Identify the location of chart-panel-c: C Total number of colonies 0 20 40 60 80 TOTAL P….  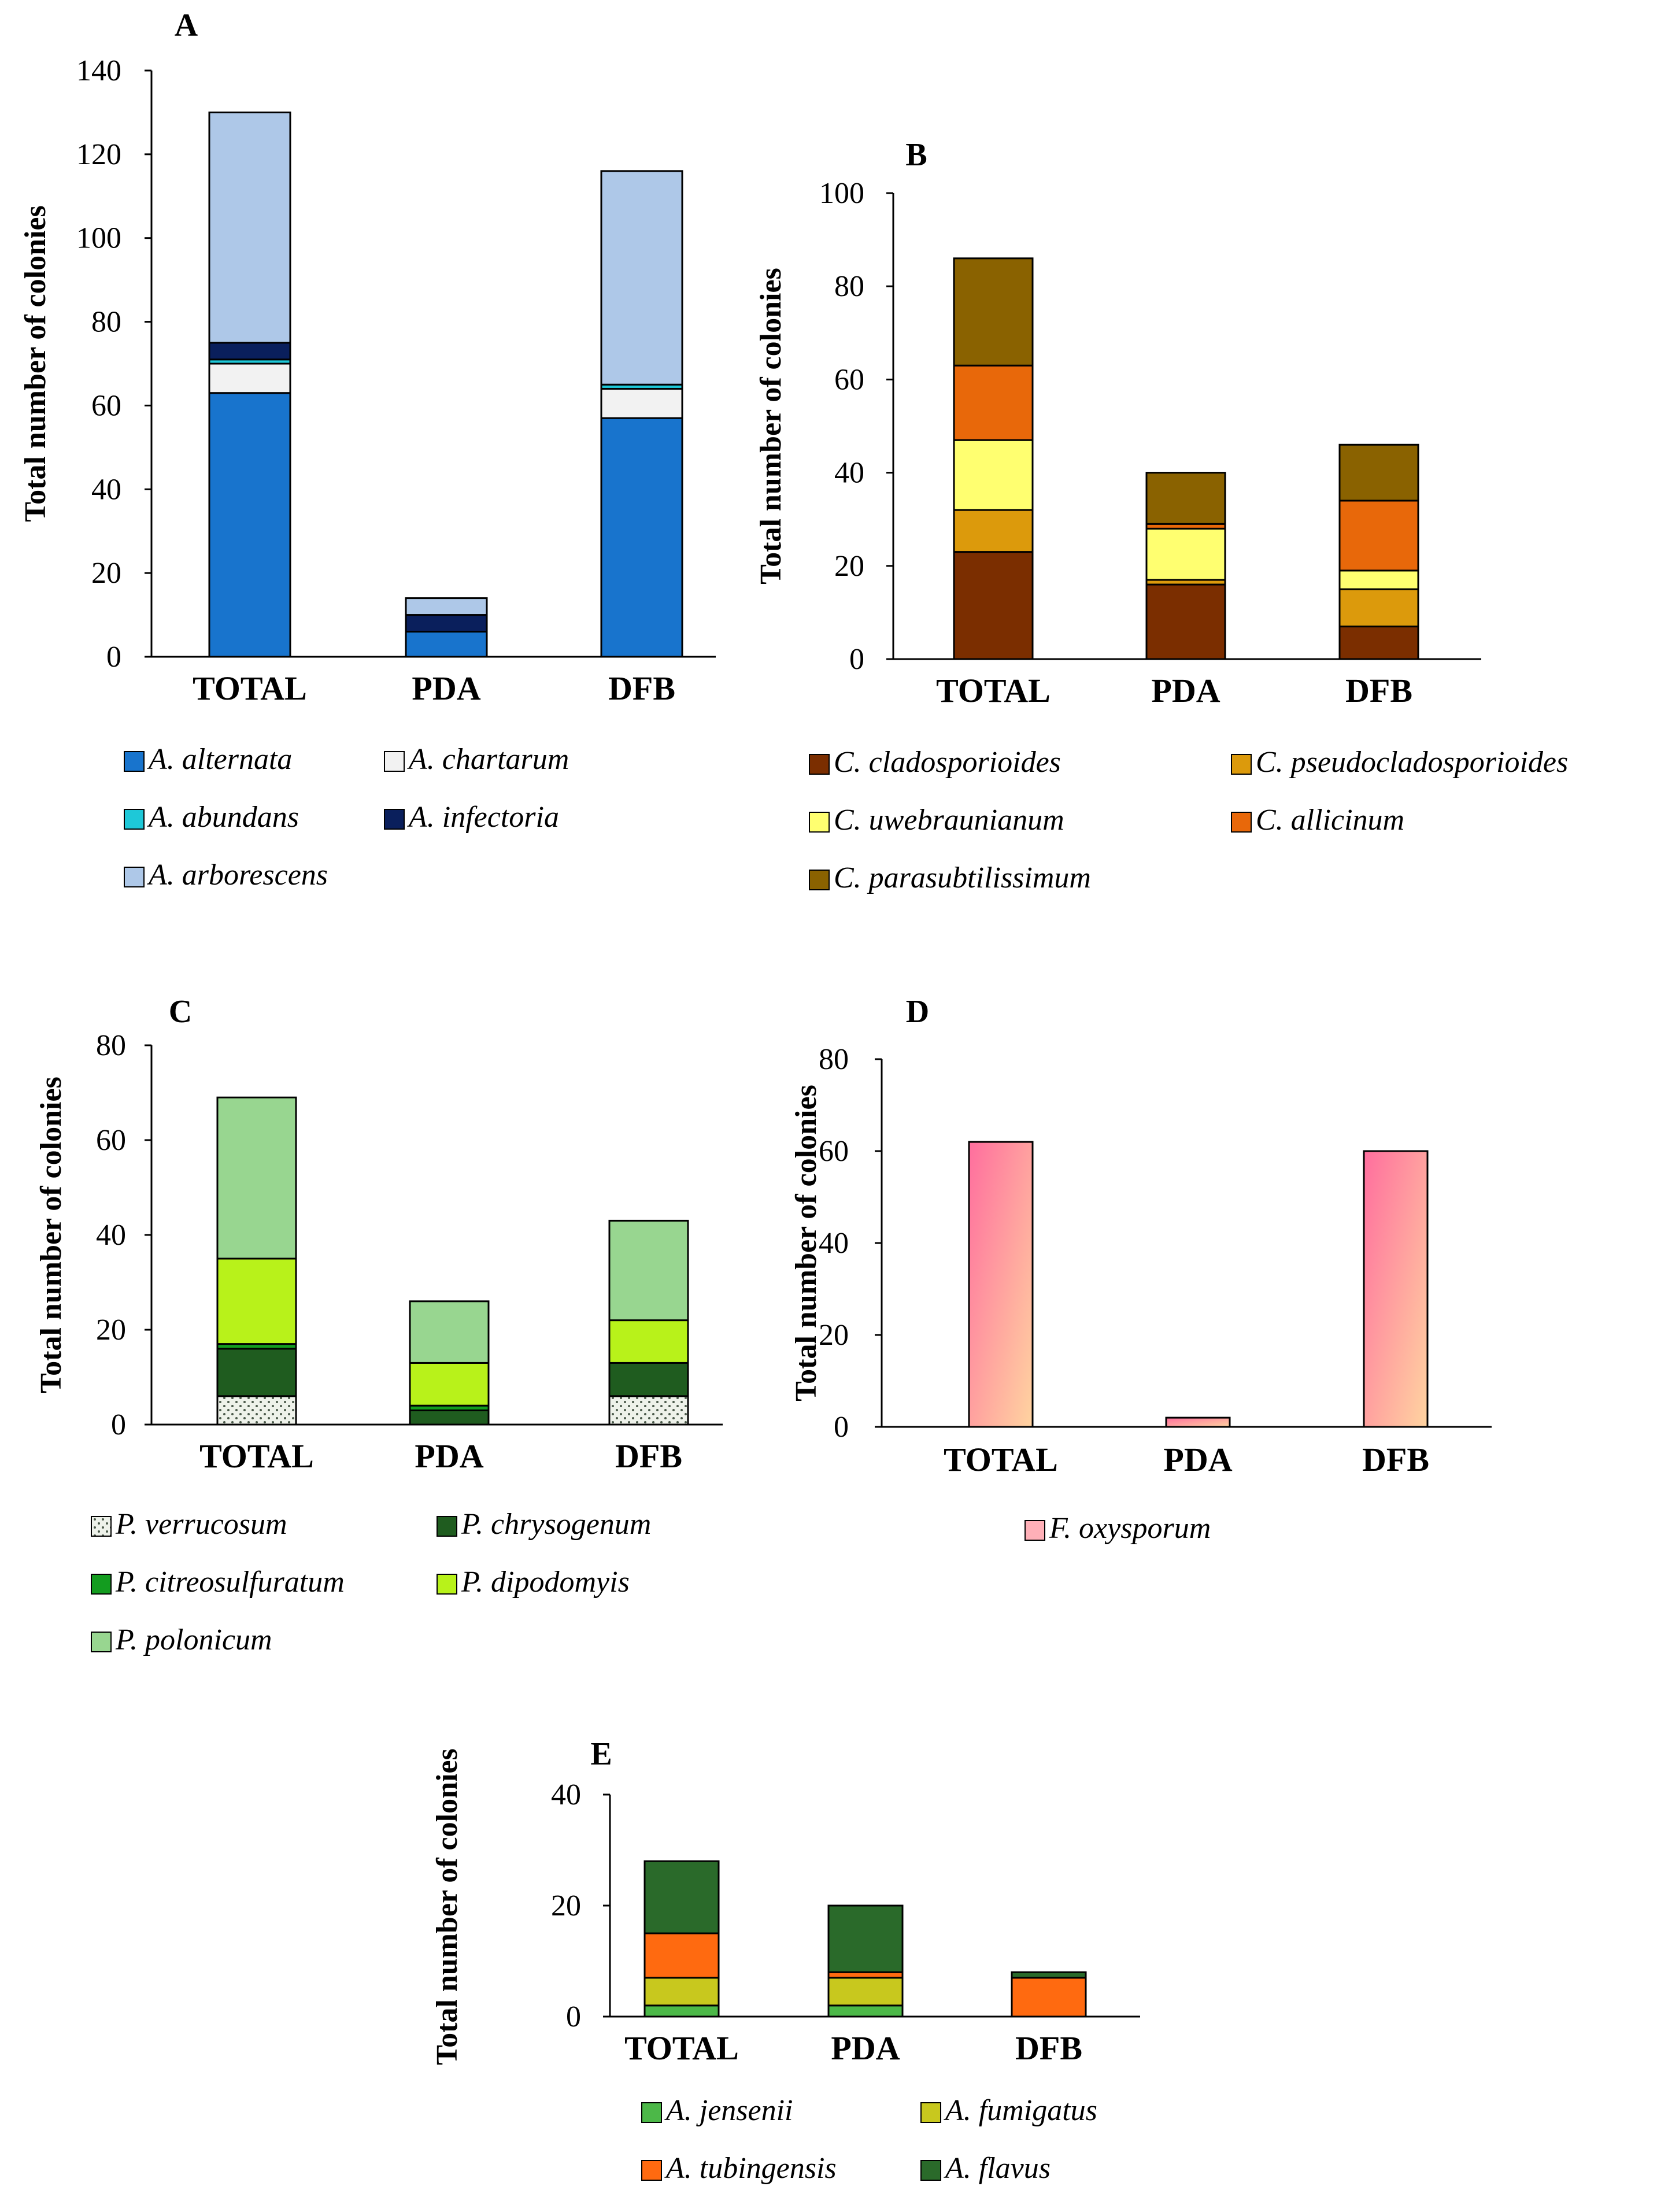
(379, 1325).